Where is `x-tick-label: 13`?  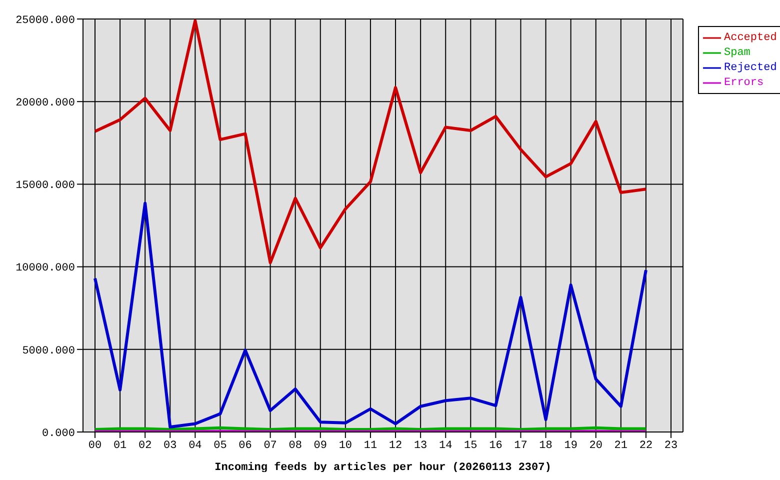
x-tick-label: 13 is located at coordinates (421, 446).